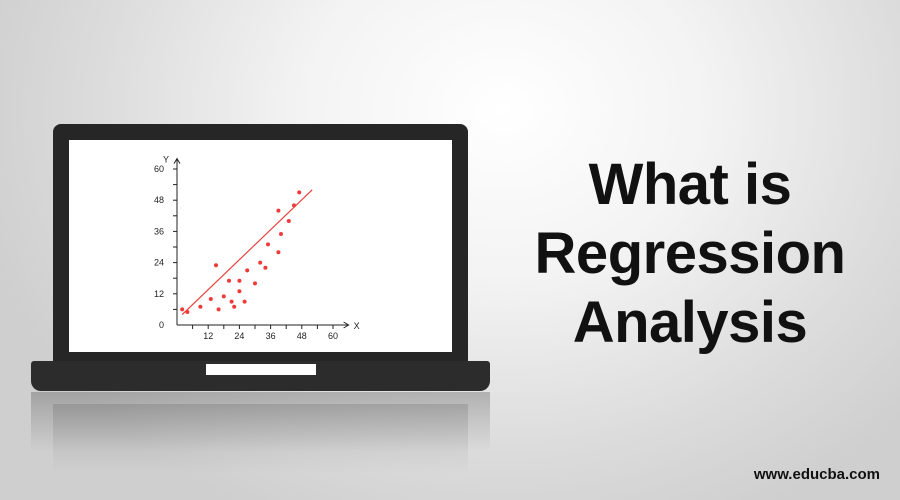 This screenshot has height=500, width=900. I want to click on laptop-lid-reflection, so click(260, 439).